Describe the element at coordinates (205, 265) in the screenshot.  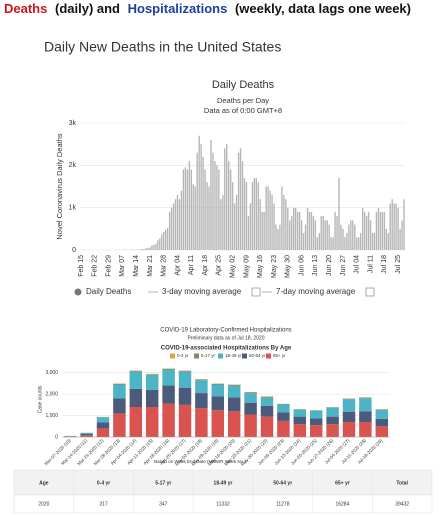
I see `x-tick-label: Apr 18` at that location.